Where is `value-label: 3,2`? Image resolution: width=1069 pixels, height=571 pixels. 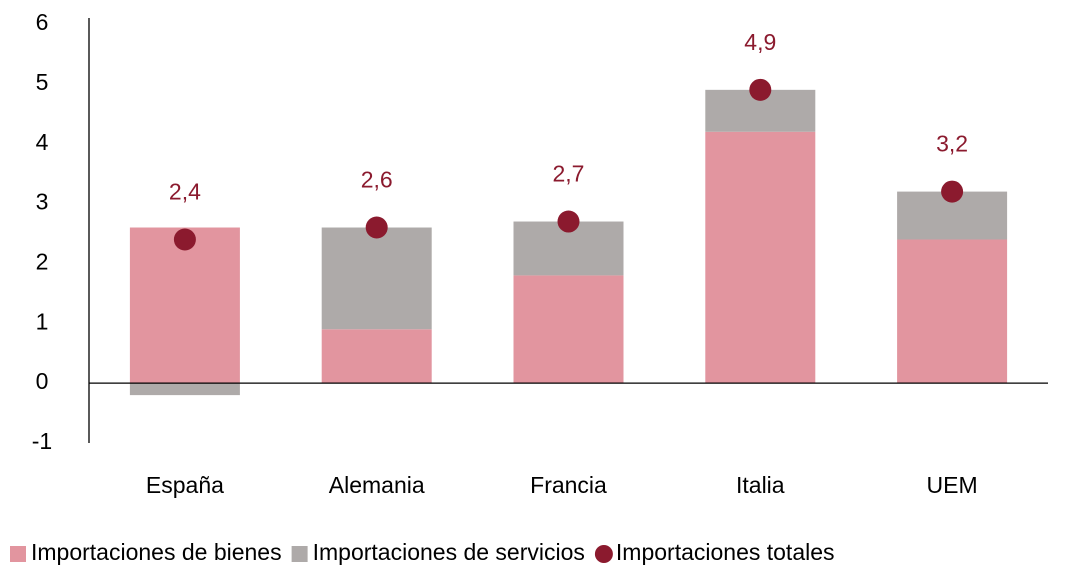
value-label: 3,2 is located at coordinates (952, 144).